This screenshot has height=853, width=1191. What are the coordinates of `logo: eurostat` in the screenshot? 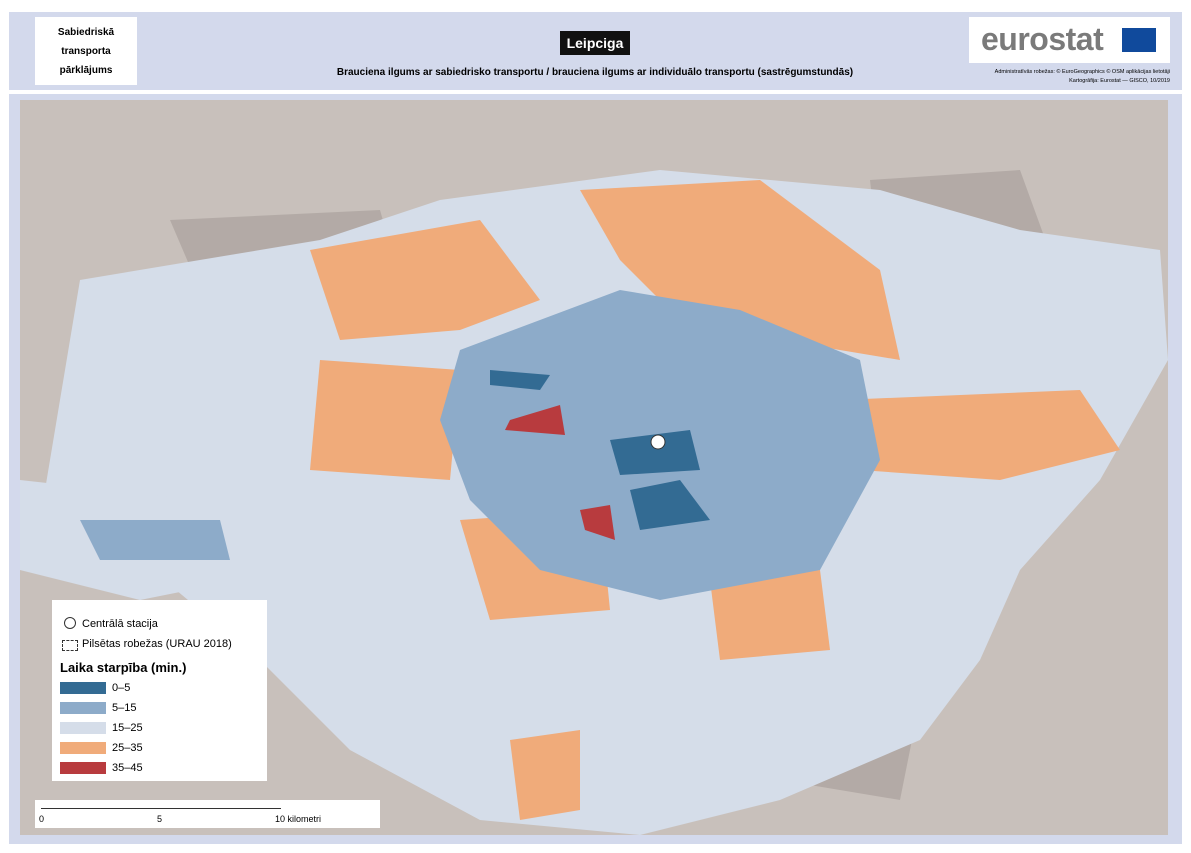 It's located at (1069, 40).